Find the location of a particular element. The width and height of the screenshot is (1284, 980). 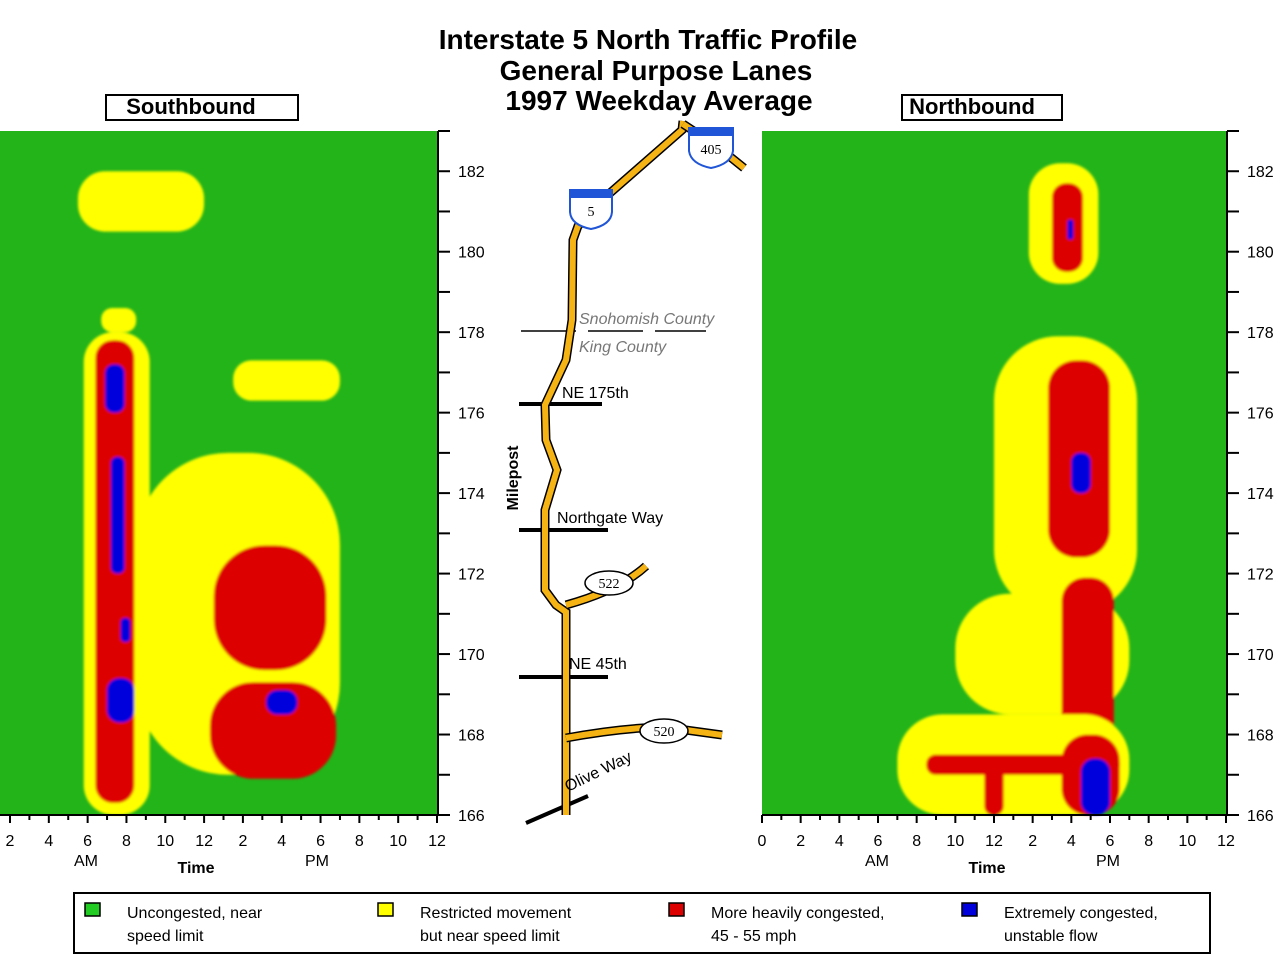

sr522-shield: 522 is located at coordinates (609, 583).